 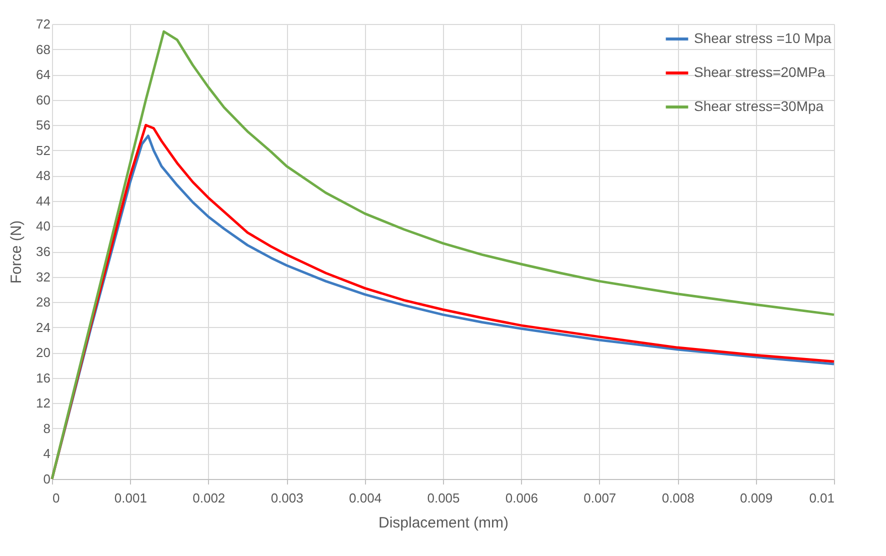 What do you see at coordinates (43, 378) in the screenshot?
I see `y-tick-label: 16` at bounding box center [43, 378].